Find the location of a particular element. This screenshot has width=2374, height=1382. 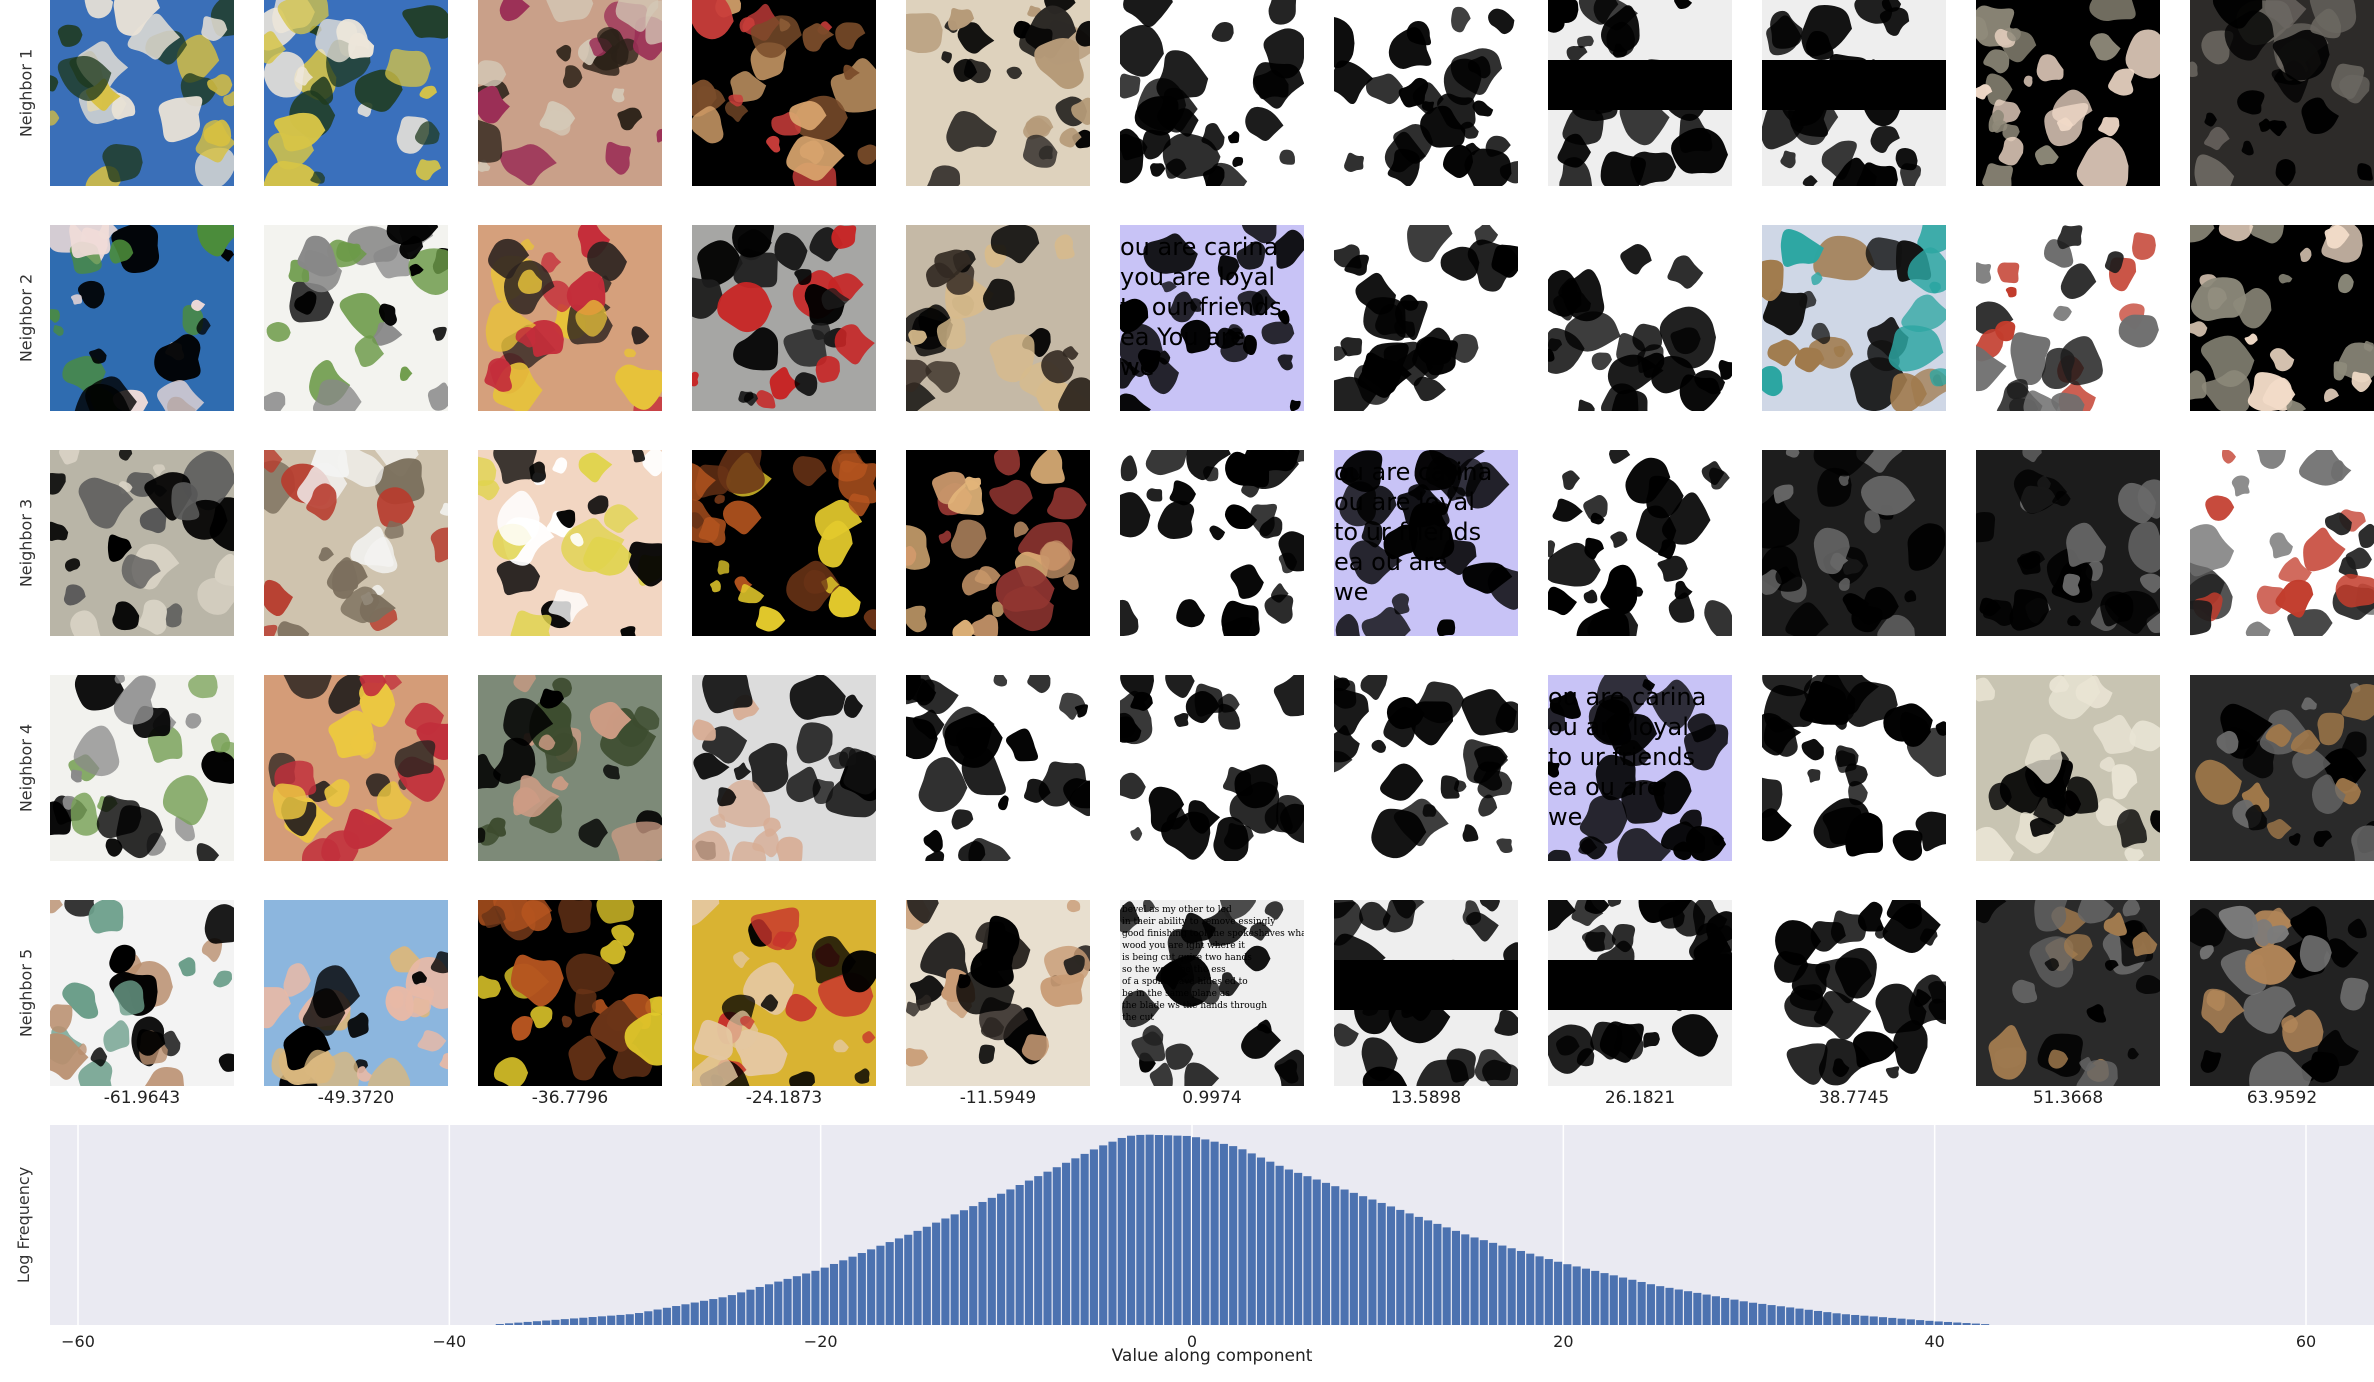

water-slide-photo-thumbnail is located at coordinates (142, 93).